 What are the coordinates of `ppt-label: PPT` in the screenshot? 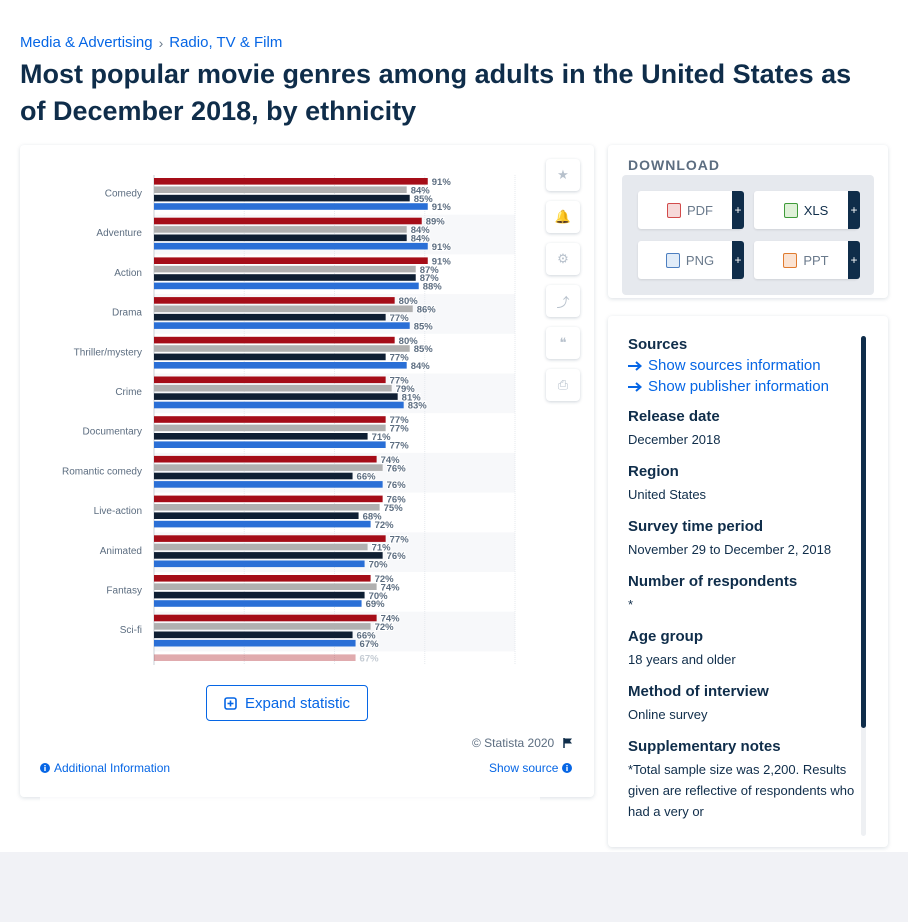 It's located at (816, 260).